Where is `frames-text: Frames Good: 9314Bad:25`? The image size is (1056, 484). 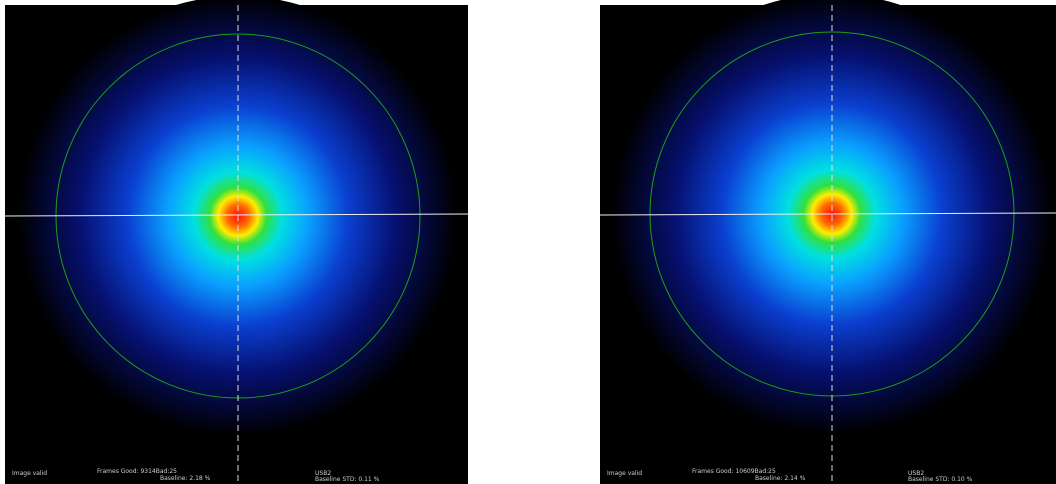
frames-text: Frames Good: 9314Bad:25 is located at coordinates (137, 471).